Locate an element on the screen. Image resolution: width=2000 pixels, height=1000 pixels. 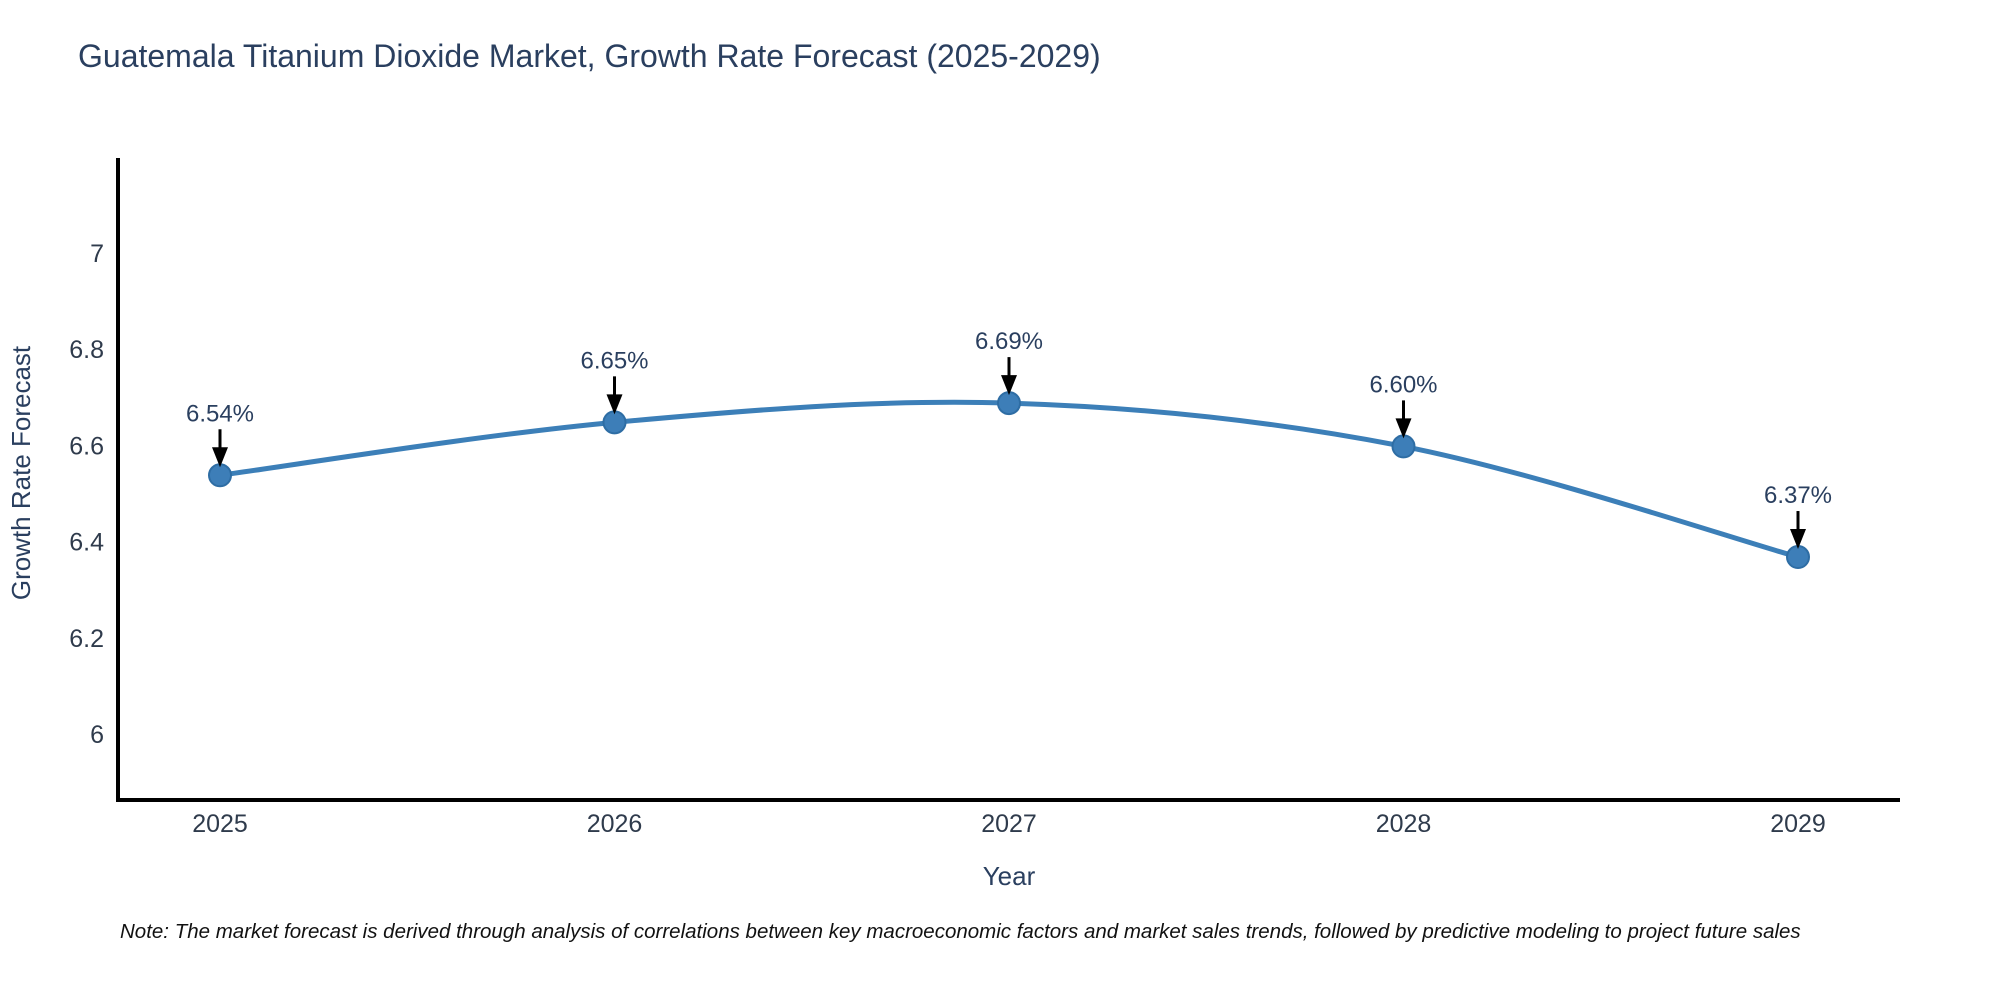
y-tick-label: 7 is located at coordinates (97, 254).